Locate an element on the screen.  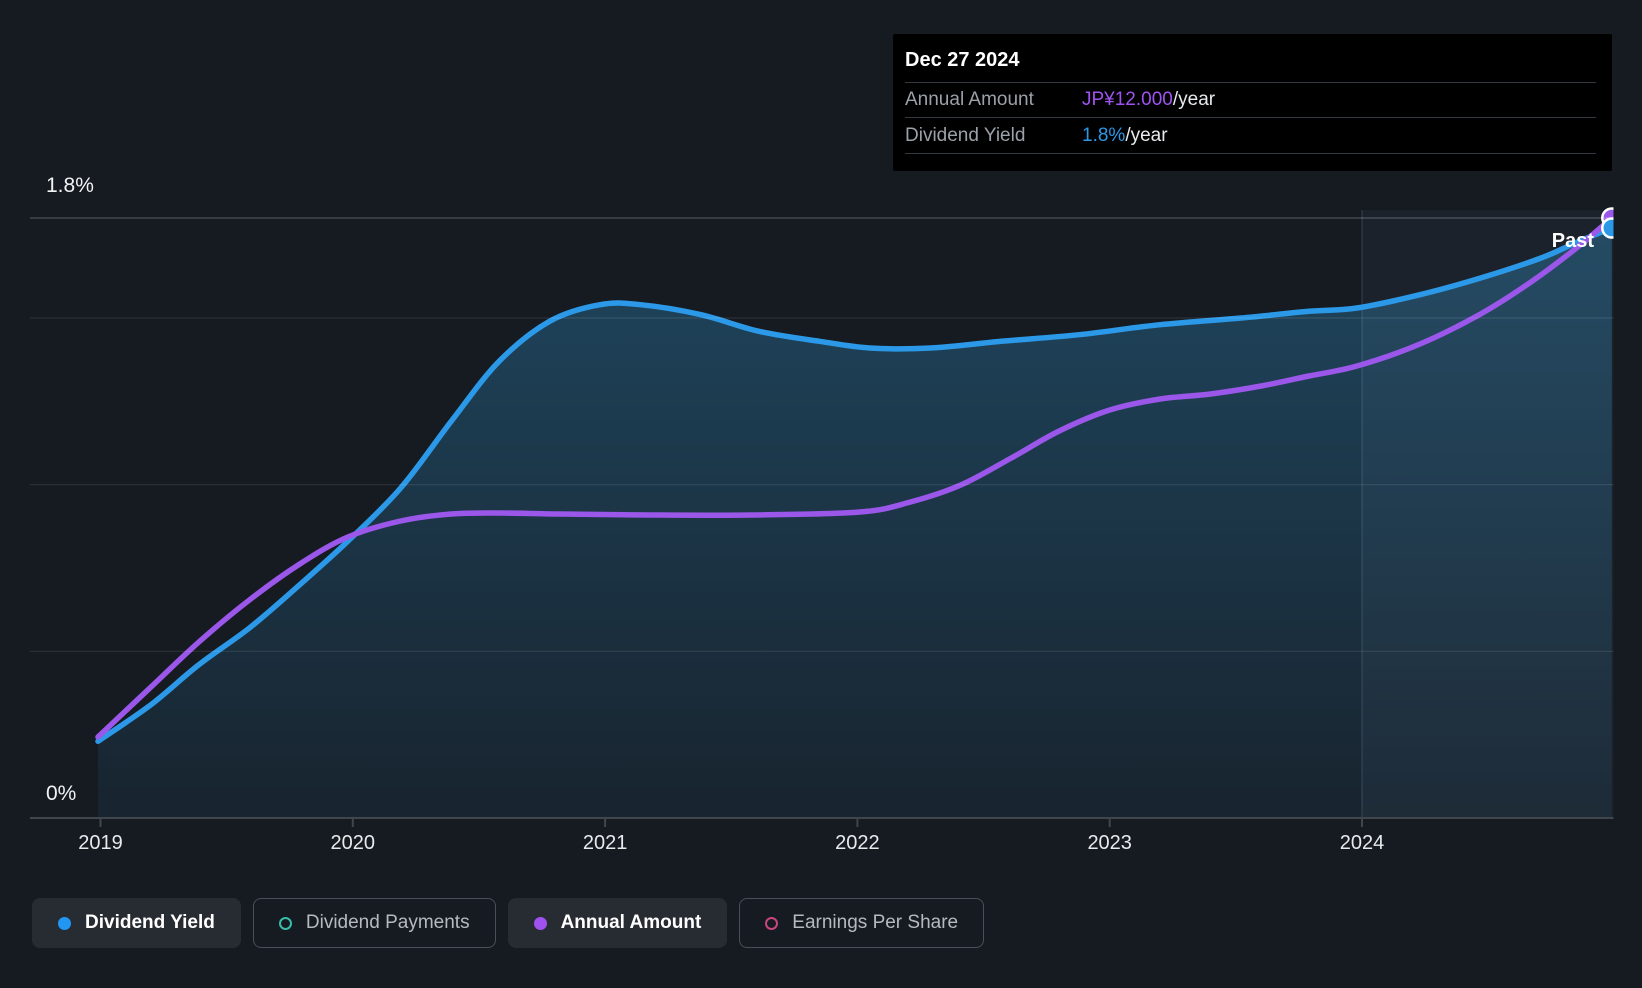
end-marker-dividend-yield is located at coordinates (1607, 228).